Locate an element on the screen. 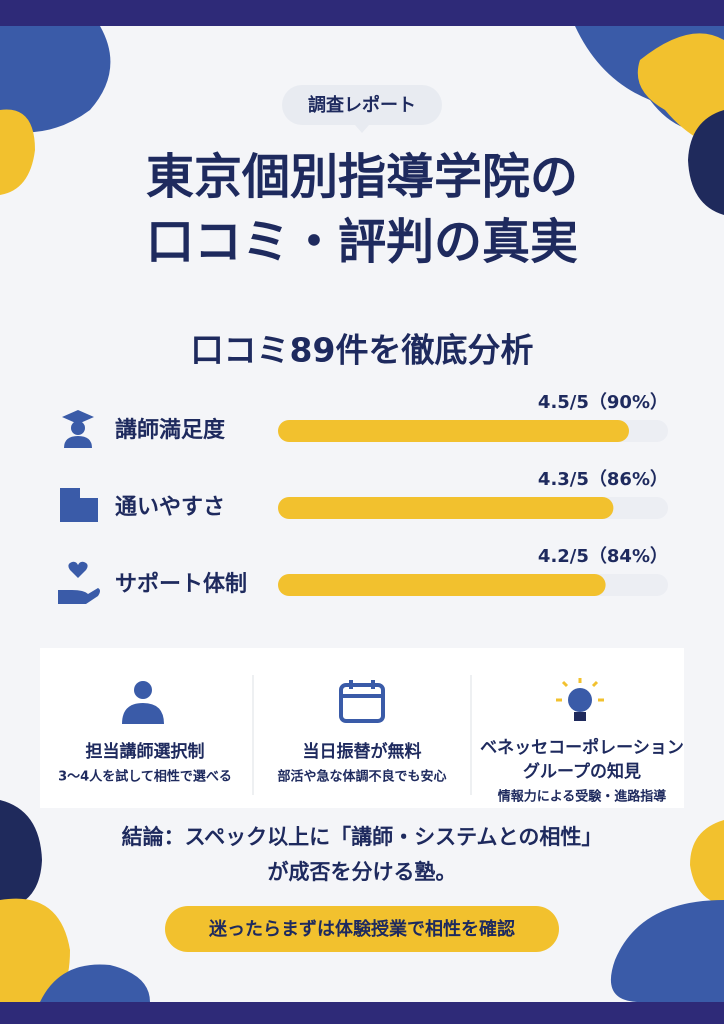 This screenshot has height=1028, width=724. tag-pointer is located at coordinates (362, 129).